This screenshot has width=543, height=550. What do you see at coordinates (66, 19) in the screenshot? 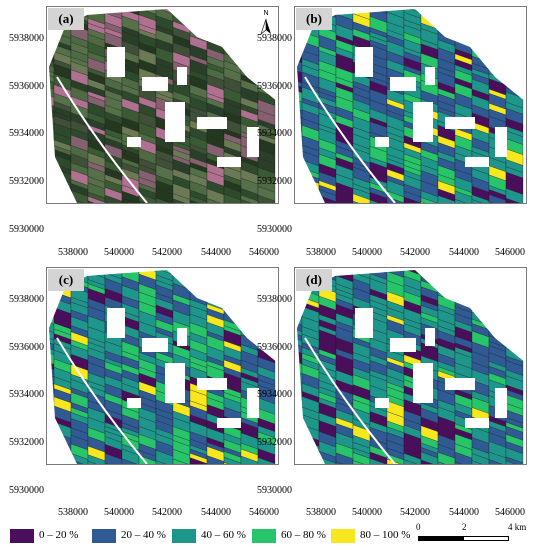
I see `panel-label: (a)` at bounding box center [66, 19].